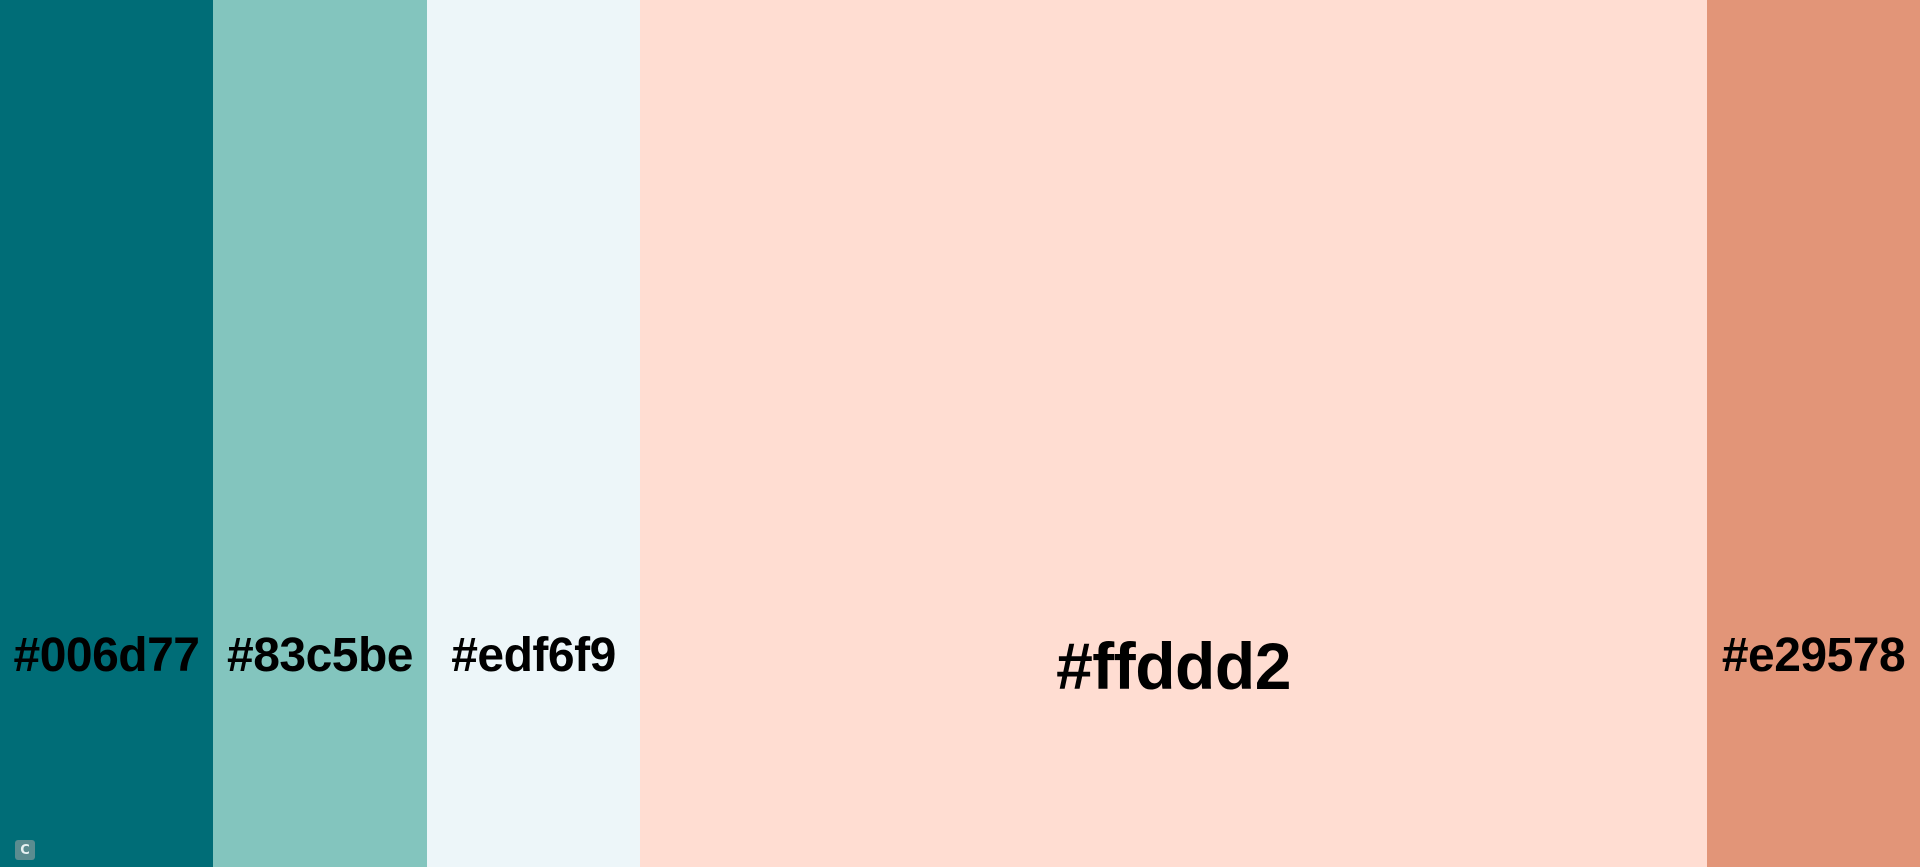 The width and height of the screenshot is (1920, 867). I want to click on swatch-hex-label: #edf6f9, so click(533, 655).